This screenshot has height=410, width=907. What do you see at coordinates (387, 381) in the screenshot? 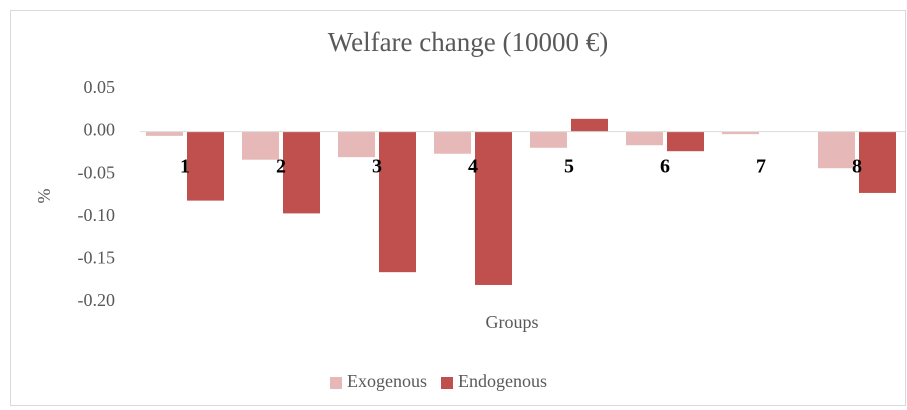
I see `legend-label: Exogenous` at bounding box center [387, 381].